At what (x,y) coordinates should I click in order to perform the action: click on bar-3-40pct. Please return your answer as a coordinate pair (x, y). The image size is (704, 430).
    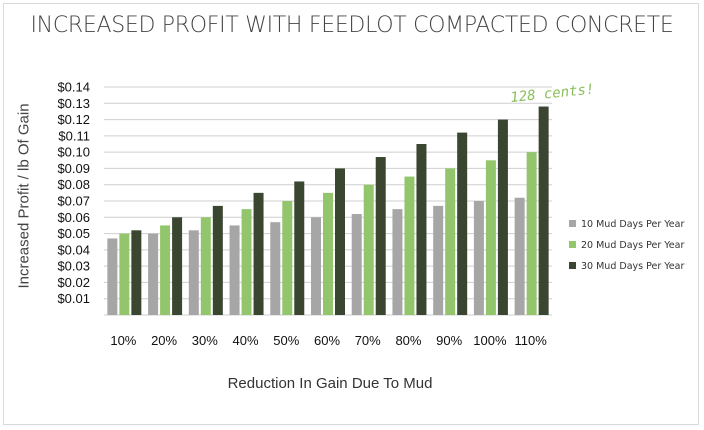
    Looking at the image, I should click on (258, 253).